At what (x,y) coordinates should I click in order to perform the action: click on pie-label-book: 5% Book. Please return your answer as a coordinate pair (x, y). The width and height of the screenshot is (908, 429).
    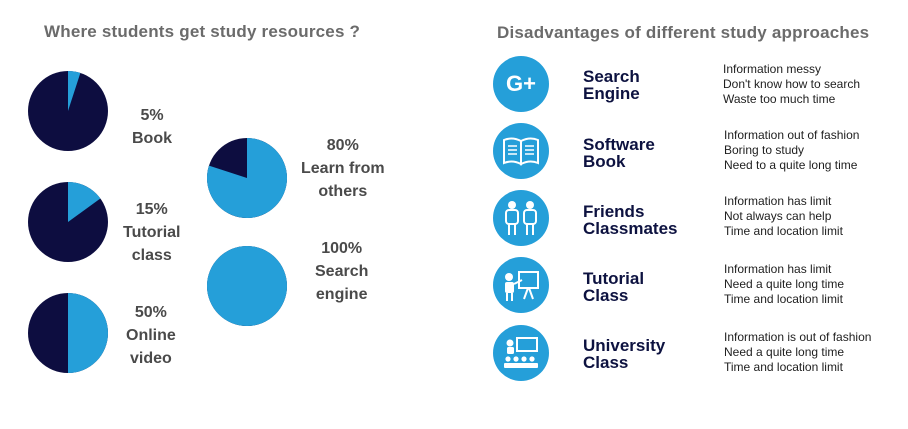
    Looking at the image, I should click on (152, 127).